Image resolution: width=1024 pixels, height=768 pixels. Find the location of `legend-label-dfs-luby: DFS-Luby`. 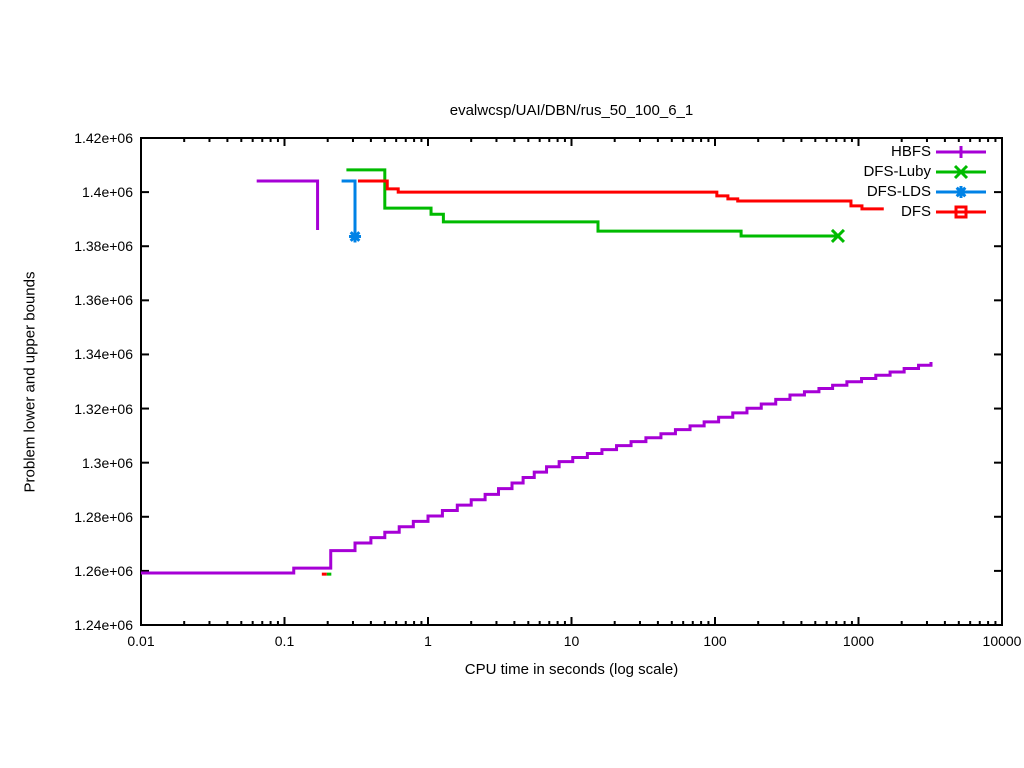

legend-label-dfs-luby: DFS-Luby is located at coordinates (897, 171).